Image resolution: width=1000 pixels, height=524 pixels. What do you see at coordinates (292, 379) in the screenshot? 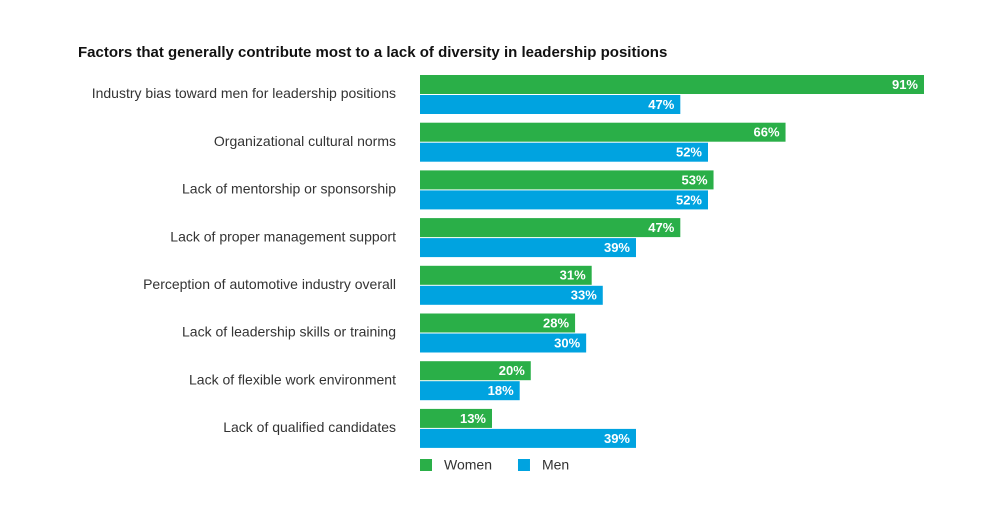
I see `category-label: Lack of flexible work environment` at bounding box center [292, 379].